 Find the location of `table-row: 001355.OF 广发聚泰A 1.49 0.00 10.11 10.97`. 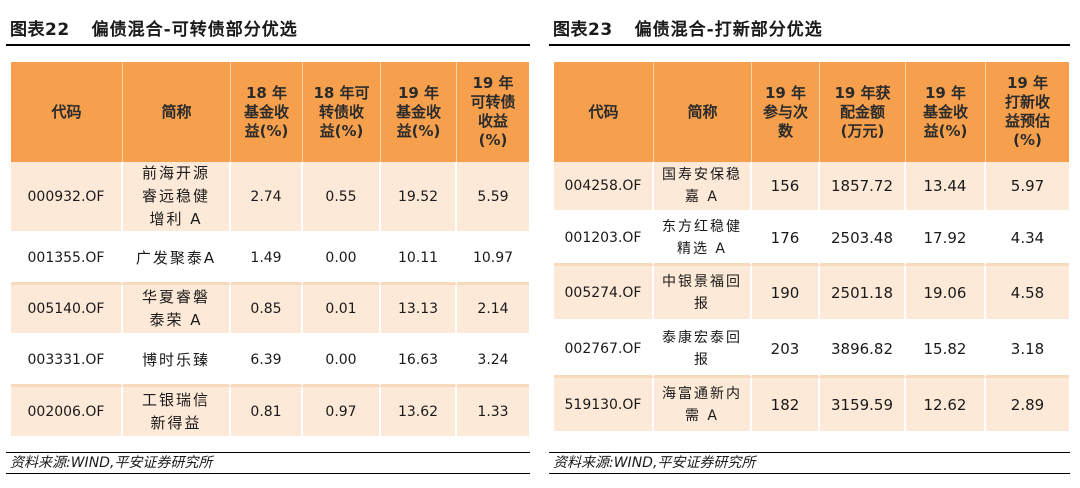

table-row: 001355.OF 广发聚泰A 1.49 0.00 10.11 10.97 is located at coordinates (270, 259).